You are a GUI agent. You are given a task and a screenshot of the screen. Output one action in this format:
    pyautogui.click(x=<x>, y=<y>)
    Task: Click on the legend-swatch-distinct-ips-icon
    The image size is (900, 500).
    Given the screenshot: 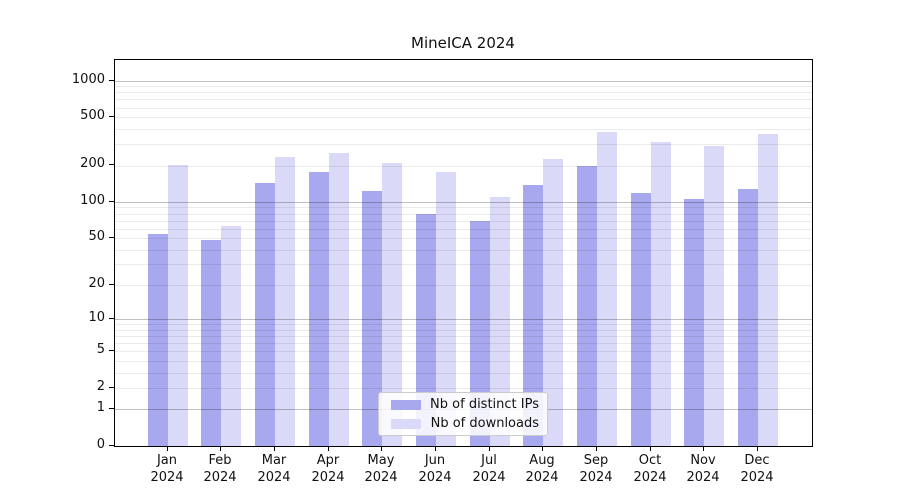 What is the action you would take?
    pyautogui.click(x=406, y=404)
    